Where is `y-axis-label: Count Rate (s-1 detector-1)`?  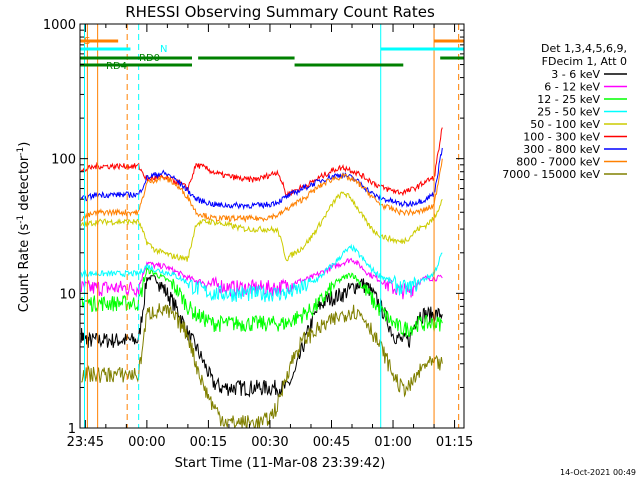
y-axis-label: Count Rate (s-1 detector-1) is located at coordinates (24, 227).